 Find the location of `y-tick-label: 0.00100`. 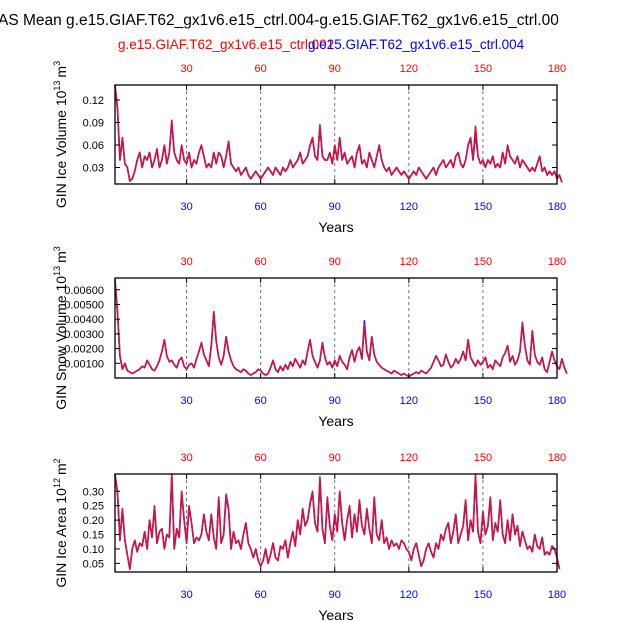

y-tick-label: 0.00100 is located at coordinates (84, 364).